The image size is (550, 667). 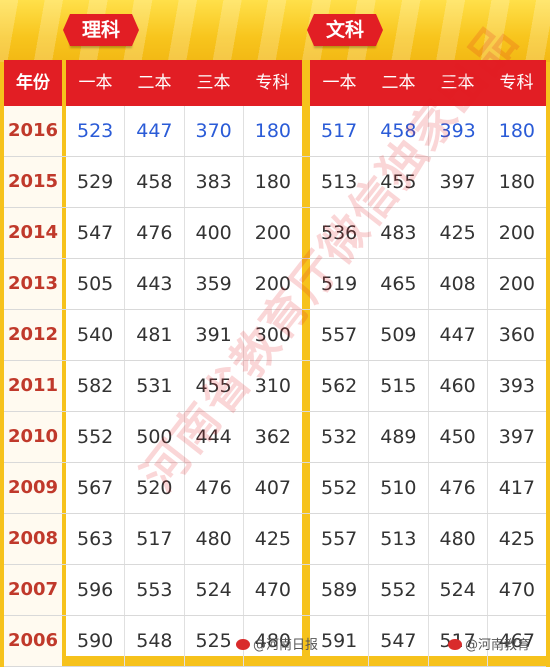 I want to click on liberal-score-cell: 417, so click(x=516, y=488).